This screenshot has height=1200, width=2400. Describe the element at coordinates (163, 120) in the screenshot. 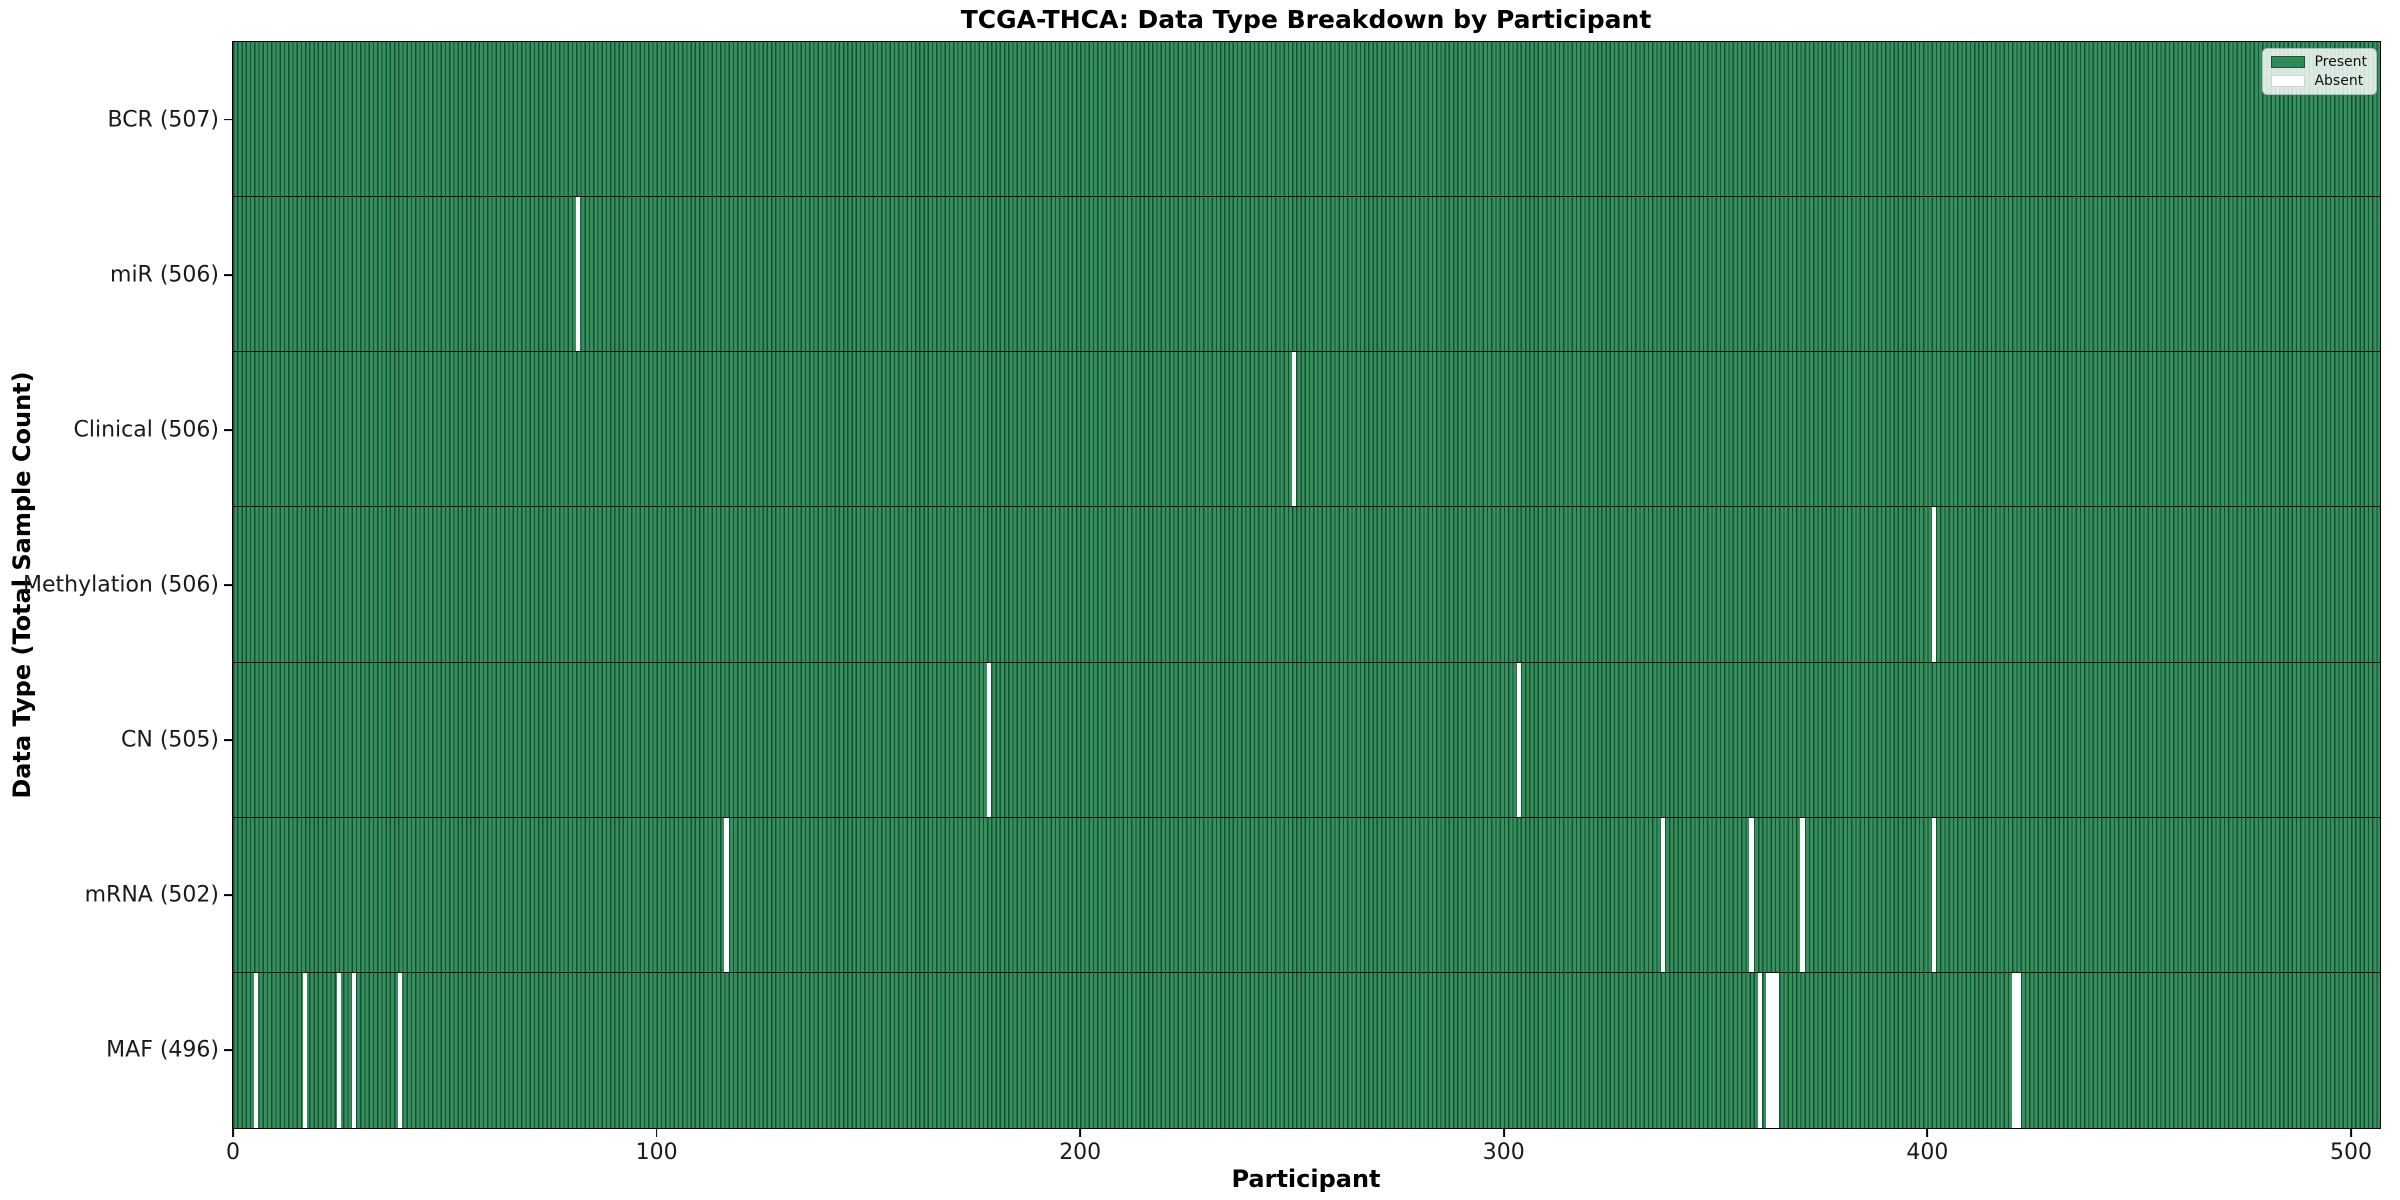

I see `y-tick-label: BCR (507)` at that location.